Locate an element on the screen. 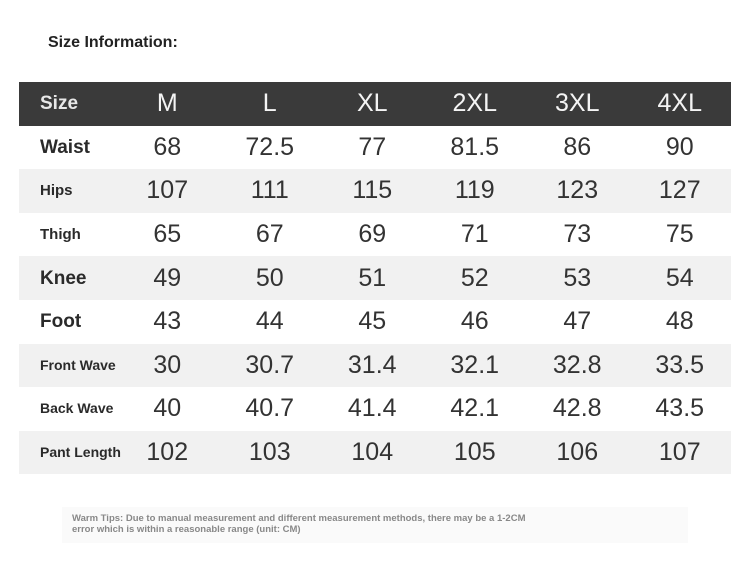 The width and height of the screenshot is (750, 570). cell-value: 104 is located at coordinates (372, 452).